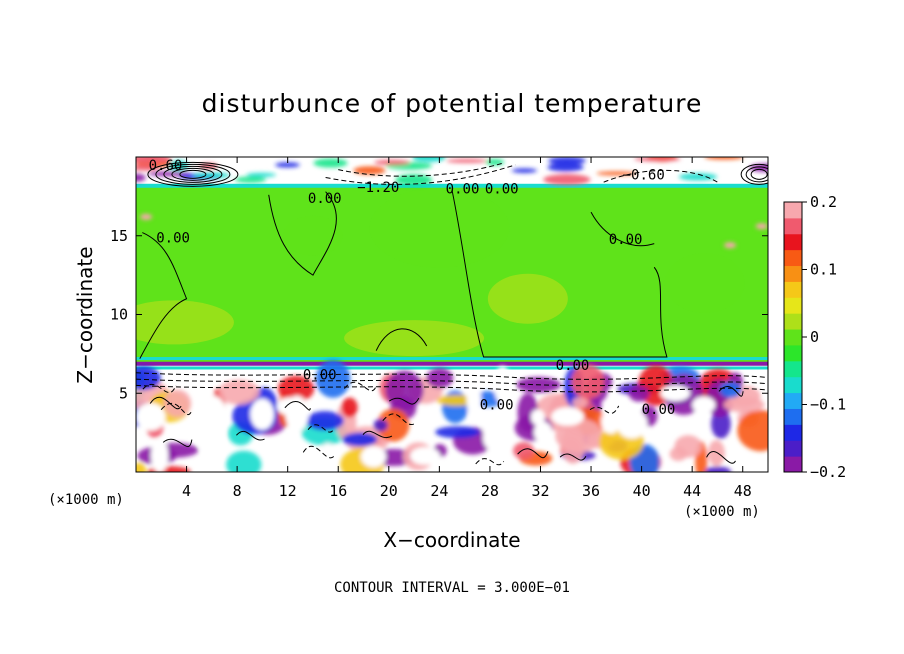 The height and width of the screenshot is (654, 904). Describe the element at coordinates (828, 472) in the screenshot. I see `colorbar-label: −0.2` at that location.